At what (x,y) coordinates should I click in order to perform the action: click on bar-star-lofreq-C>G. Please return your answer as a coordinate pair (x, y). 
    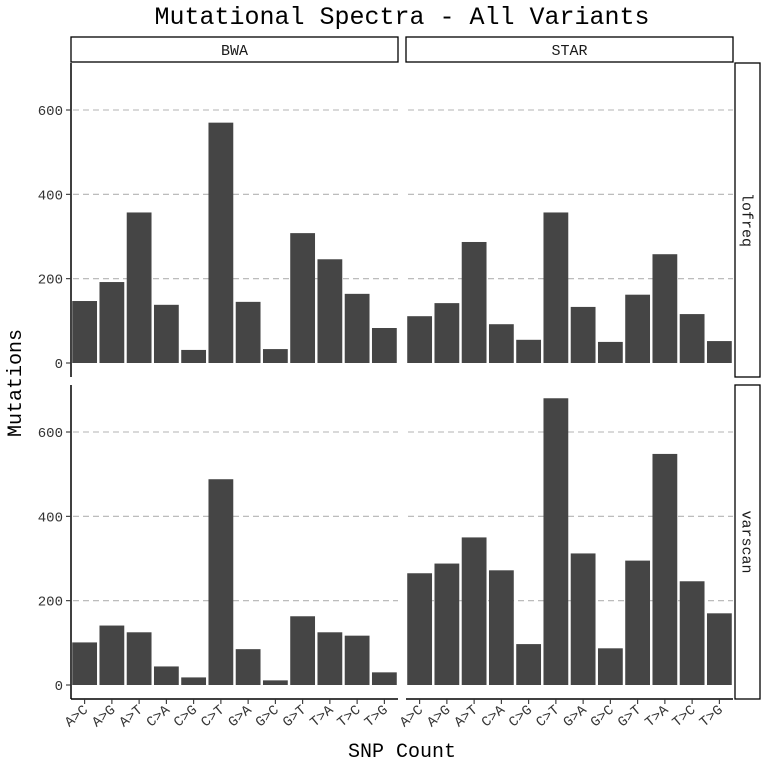
    Looking at the image, I should click on (529, 351).